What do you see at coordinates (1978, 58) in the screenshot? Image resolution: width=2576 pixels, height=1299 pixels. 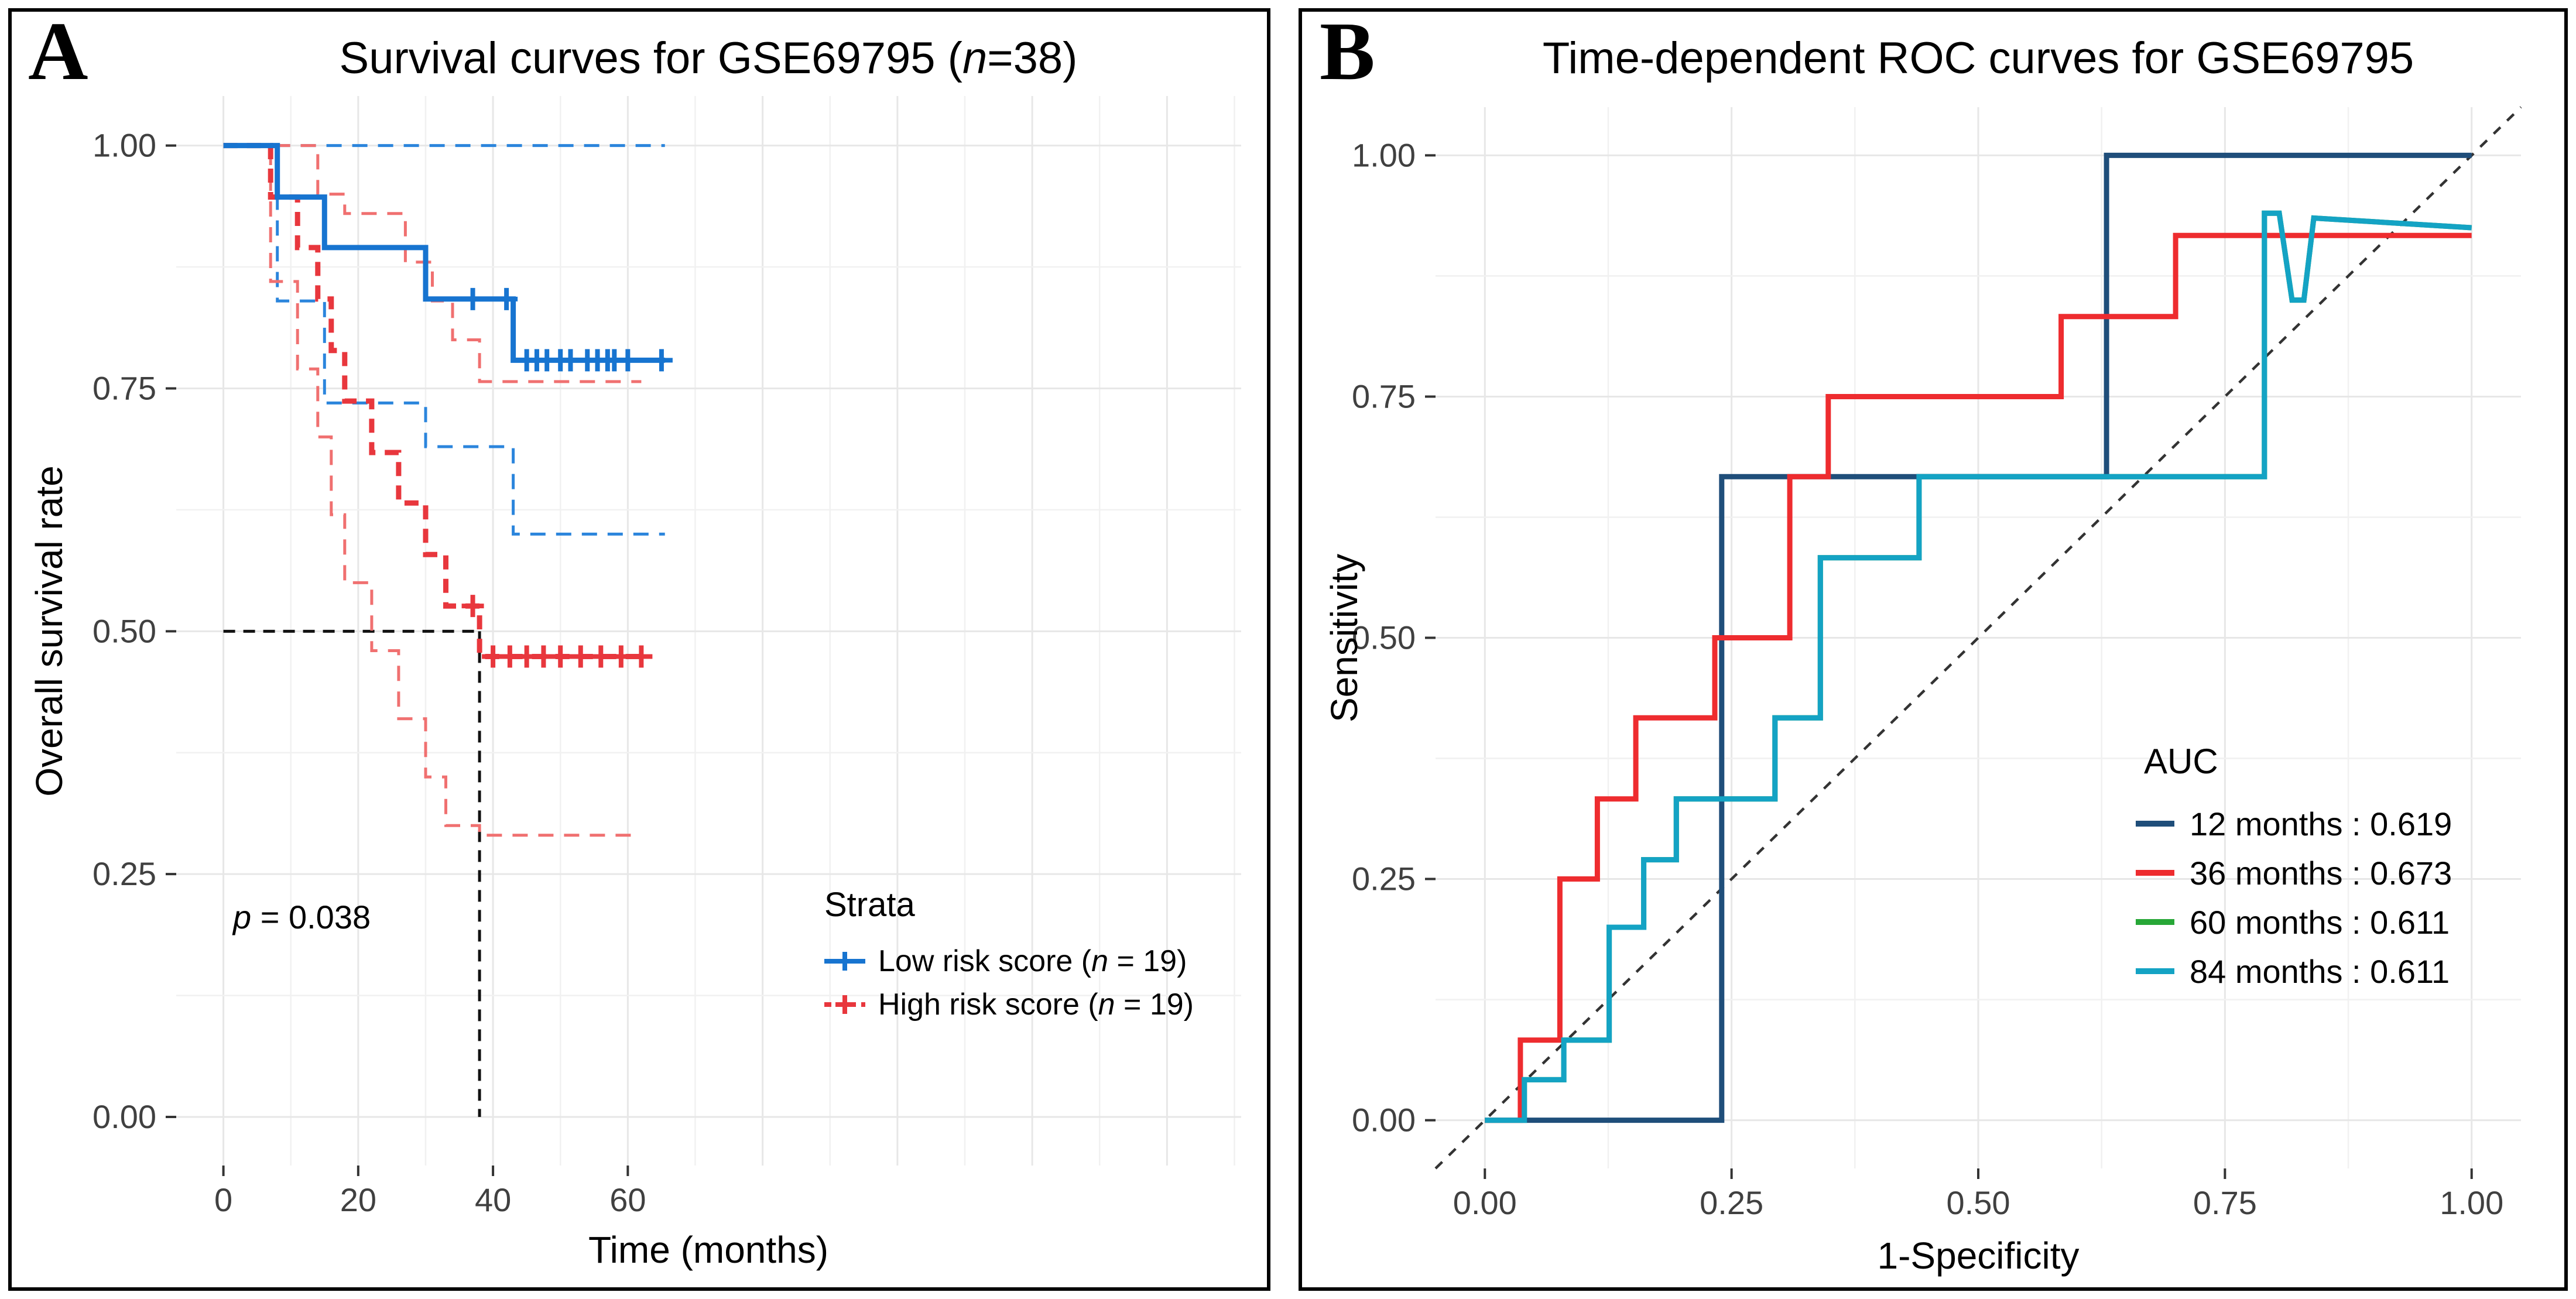 I see `panel-b-title: Time-dependent ROC curves for GSE69795` at bounding box center [1978, 58].